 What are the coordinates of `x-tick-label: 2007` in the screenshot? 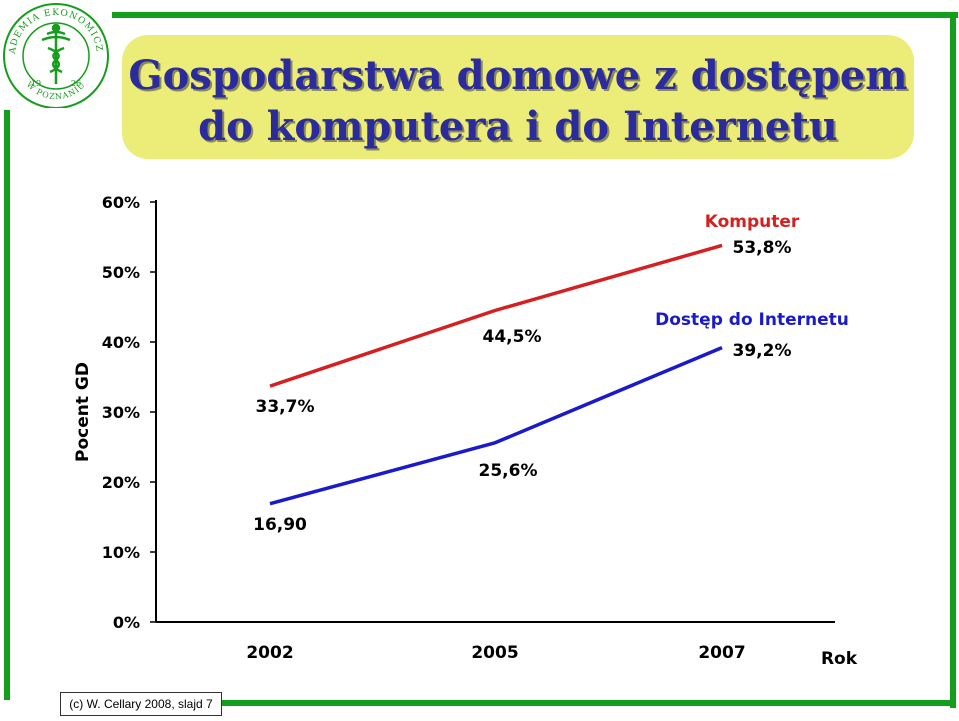 It's located at (721, 653).